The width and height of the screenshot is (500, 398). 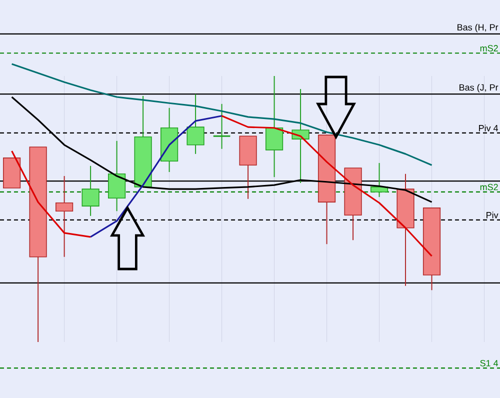 What do you see at coordinates (489, 363) in the screenshot?
I see `ref-line-label: S1 4` at bounding box center [489, 363].